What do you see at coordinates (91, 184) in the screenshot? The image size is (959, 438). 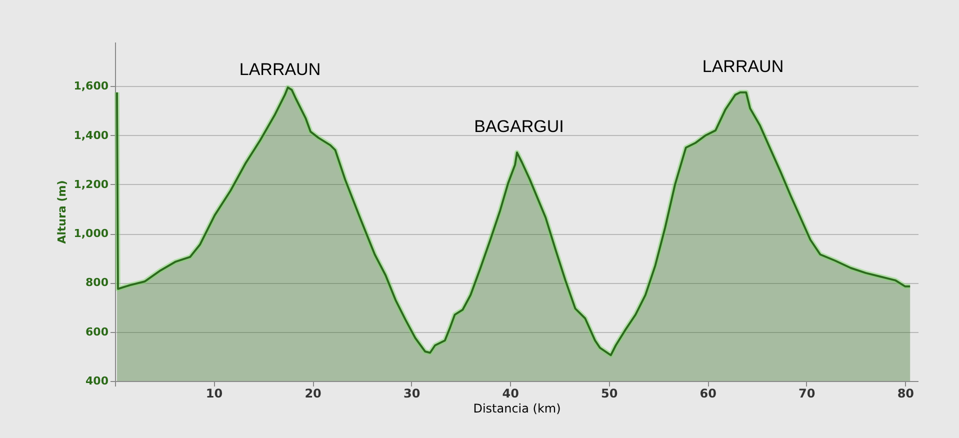 I see `y-tick-label: 1,200` at bounding box center [91, 184].